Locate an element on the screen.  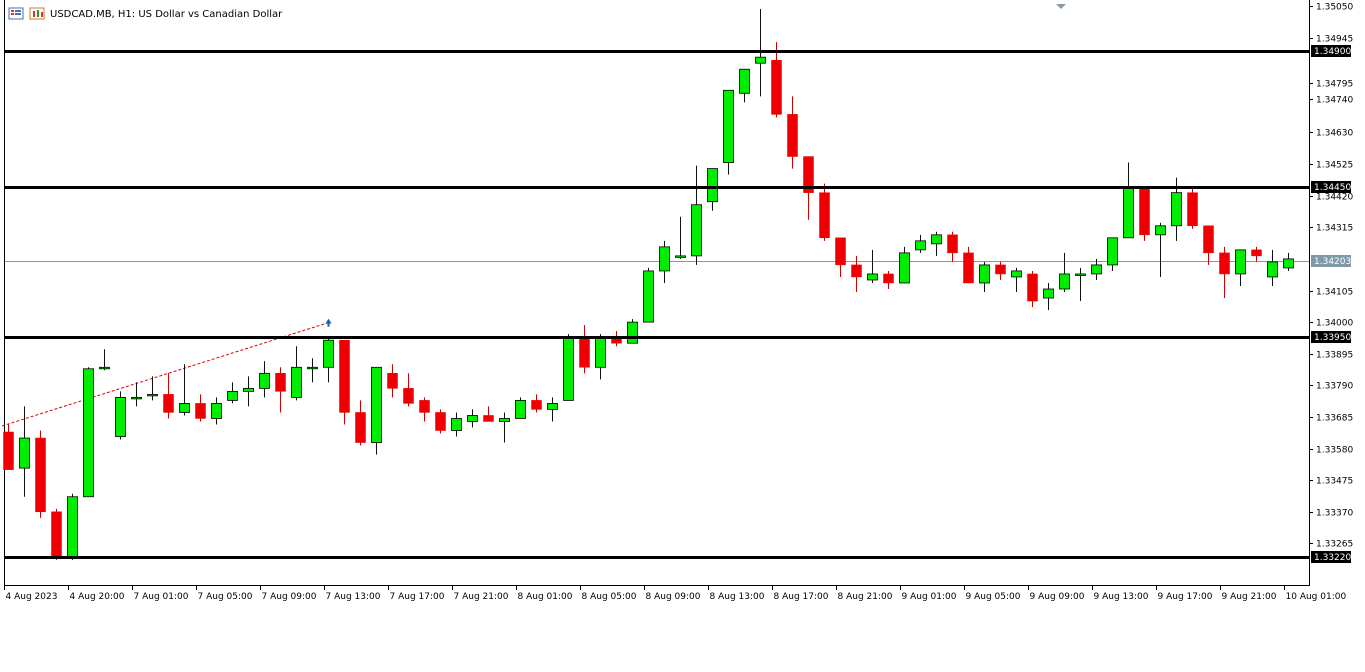
level-price-tag-label: 1.34900 is located at coordinates (1332, 52).